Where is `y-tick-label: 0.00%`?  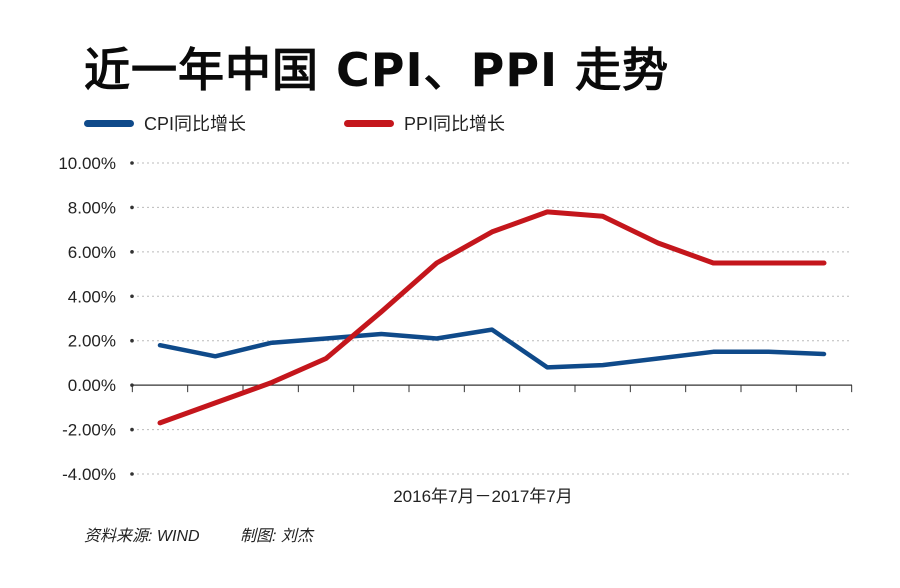
y-tick-label: 0.00% is located at coordinates (92, 385).